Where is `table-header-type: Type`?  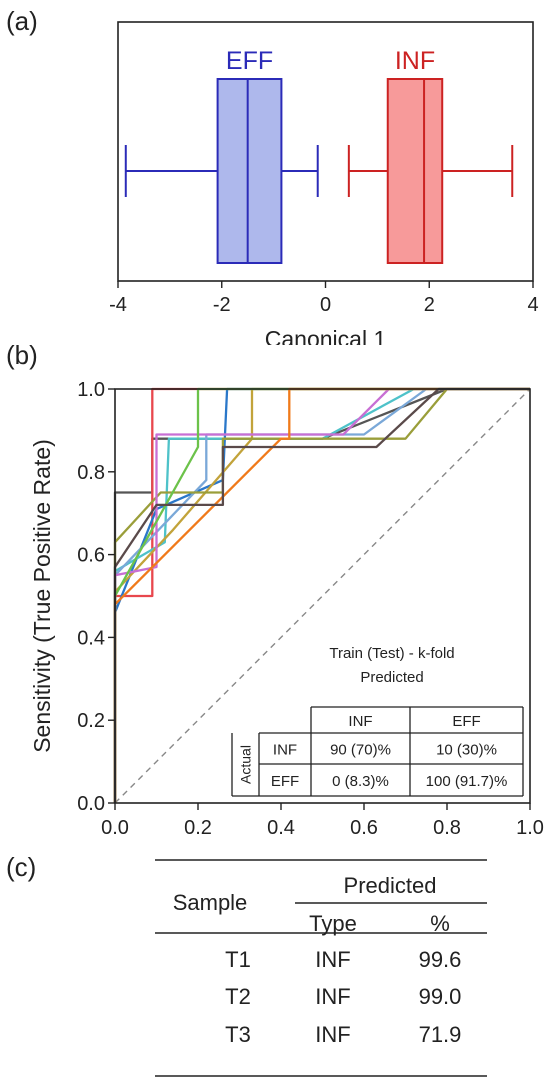 table-header-type: Type is located at coordinates (333, 923).